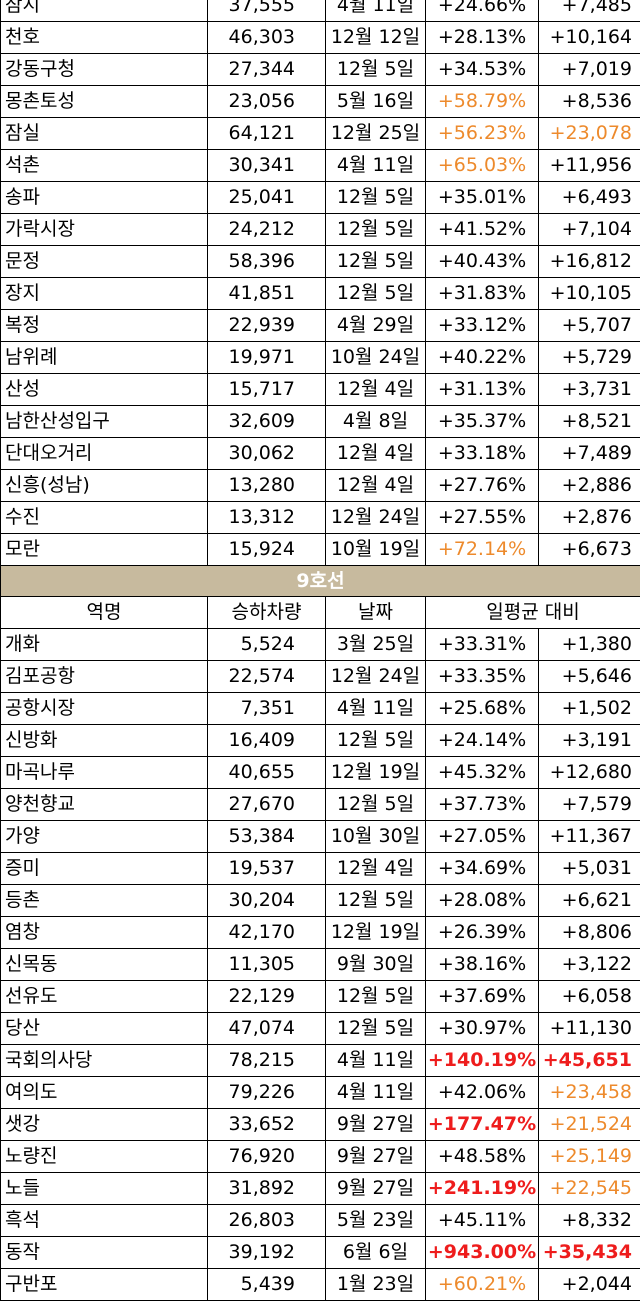  I want to click on header-comparison: 일평균 대비, so click(533, 613).